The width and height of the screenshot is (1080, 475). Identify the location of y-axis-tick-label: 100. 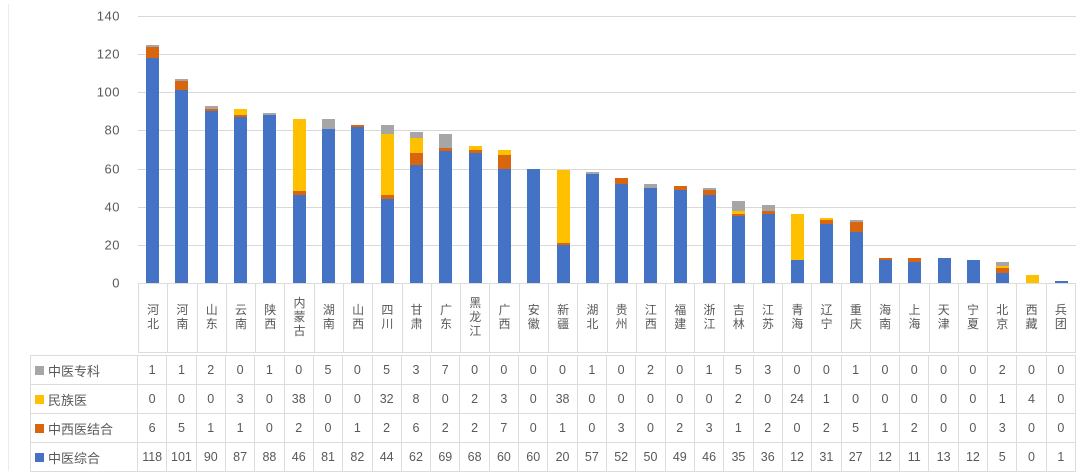
(108, 92).